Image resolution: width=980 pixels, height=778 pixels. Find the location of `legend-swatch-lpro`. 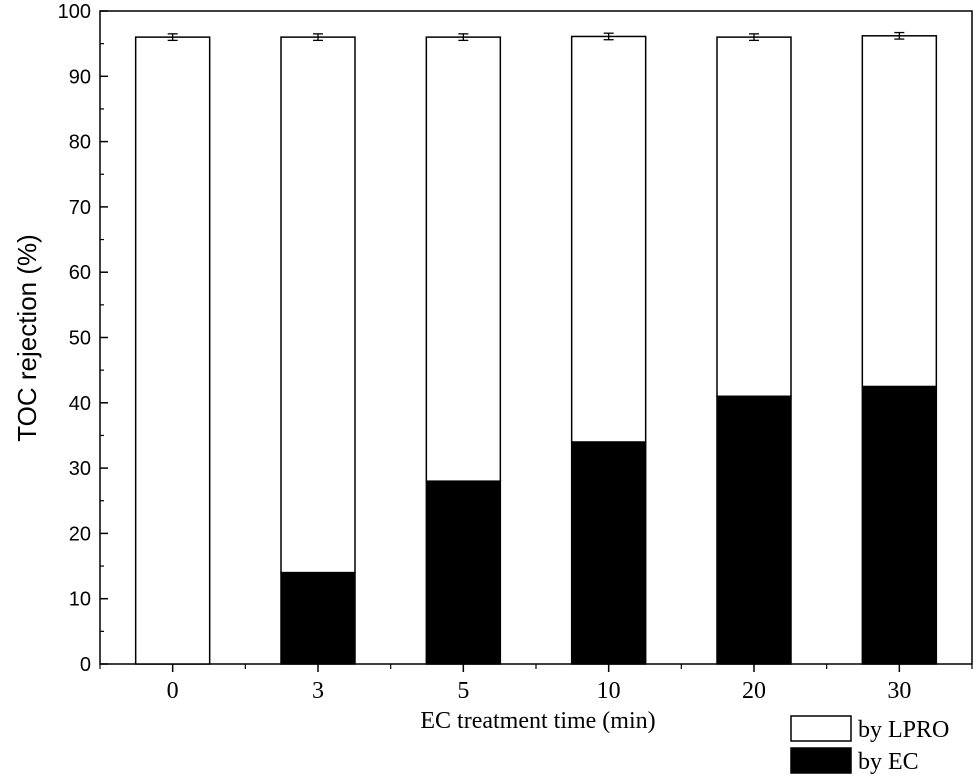

legend-swatch-lpro is located at coordinates (821, 728).